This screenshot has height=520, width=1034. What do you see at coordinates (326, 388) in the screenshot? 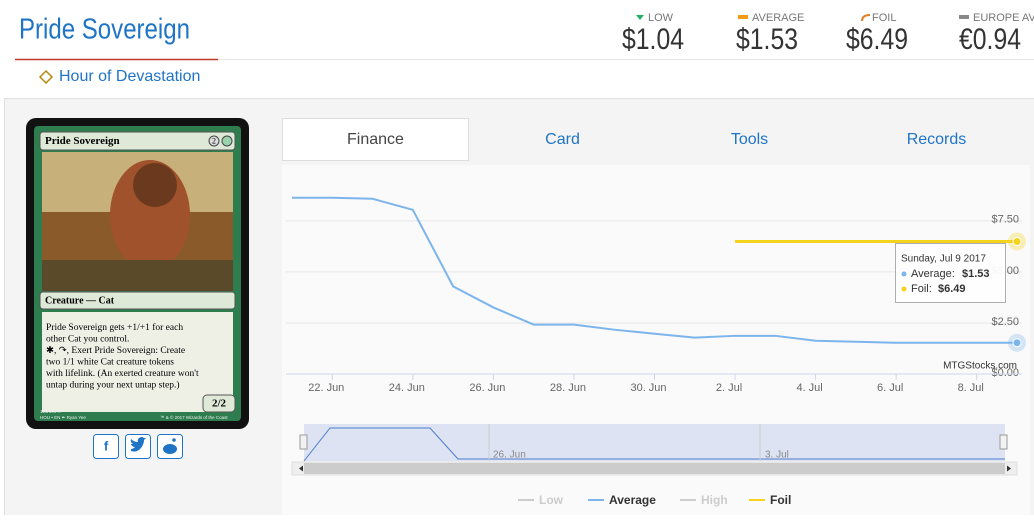
I see `x-tick-label: 22. Jun` at bounding box center [326, 388].